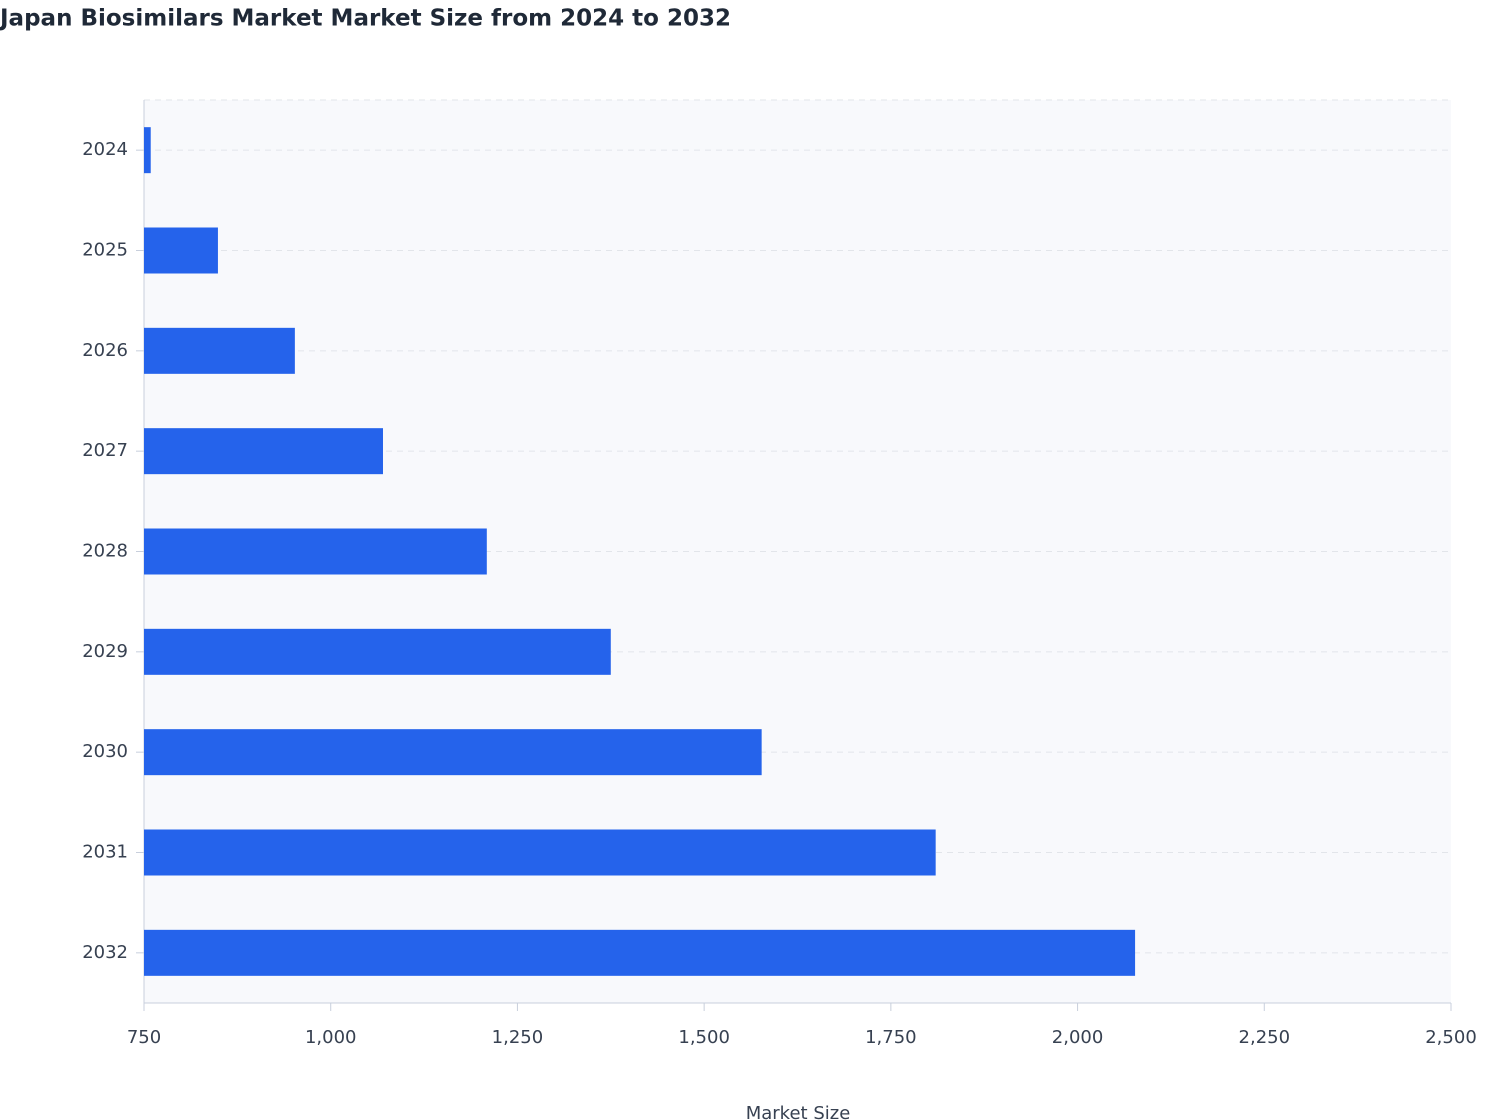 The height and width of the screenshot is (1120, 1508). Describe the element at coordinates (105, 651) in the screenshot. I see `y-tick-label: 2029` at that location.